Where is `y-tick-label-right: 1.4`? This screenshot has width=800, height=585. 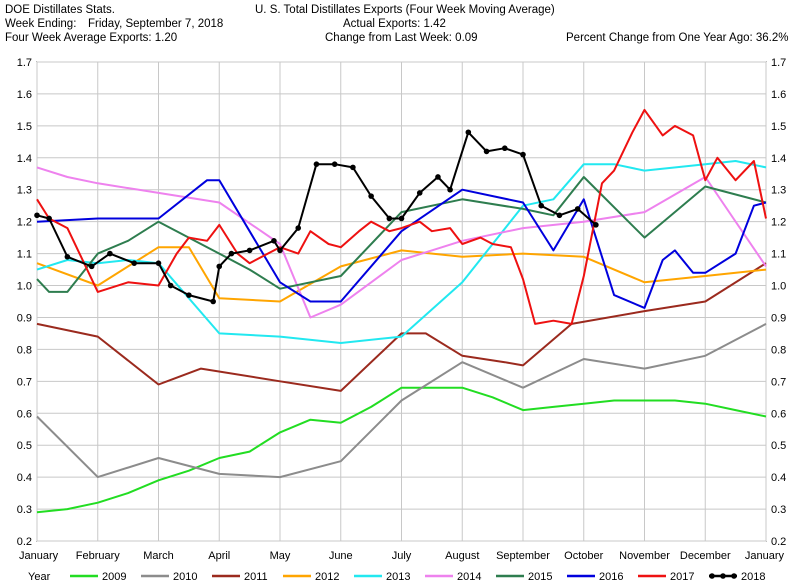
y-tick-label-right: 1.4 is located at coordinates (778, 159).